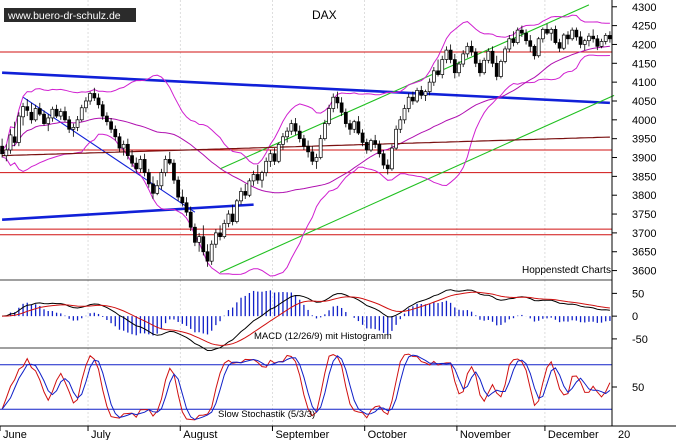 The width and height of the screenshot is (676, 445). Describe the element at coordinates (485, 434) in the screenshot. I see `month-label: November` at that location.